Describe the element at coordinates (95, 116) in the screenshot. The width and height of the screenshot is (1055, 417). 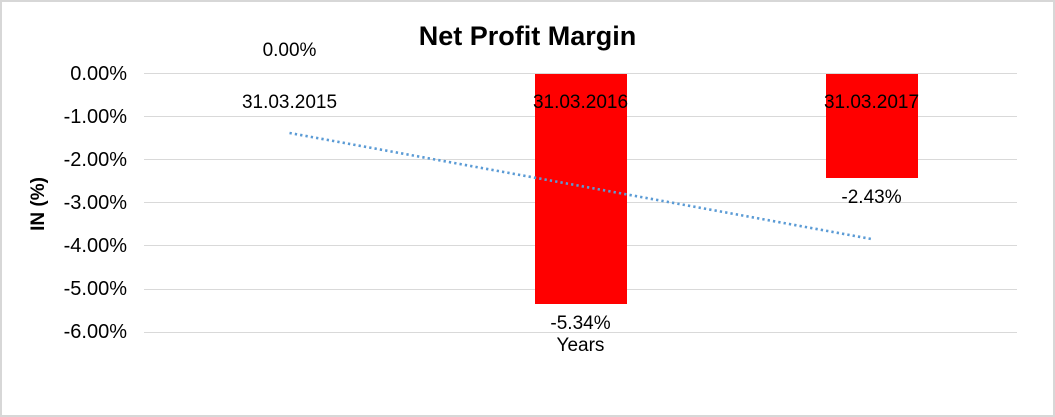
I see `y-tick-label: -1.00%` at that location.